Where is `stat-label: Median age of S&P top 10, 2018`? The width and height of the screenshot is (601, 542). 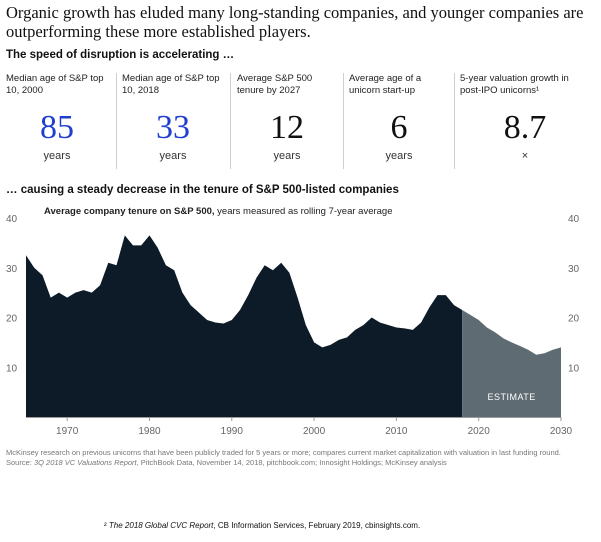 stat-label: Median age of S&P top 10, 2018 is located at coordinates (171, 84).